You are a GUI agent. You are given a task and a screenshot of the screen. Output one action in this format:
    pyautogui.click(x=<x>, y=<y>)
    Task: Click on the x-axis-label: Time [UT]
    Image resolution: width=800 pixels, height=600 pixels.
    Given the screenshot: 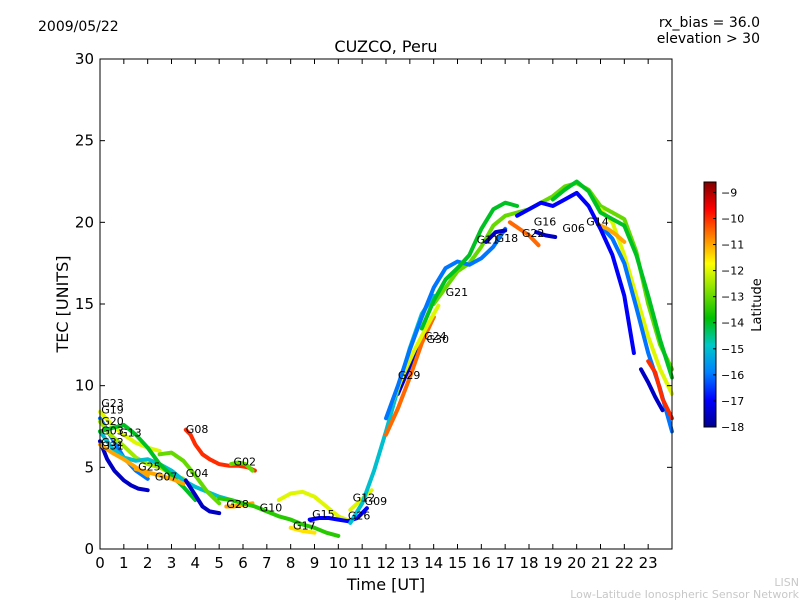 What is the action you would take?
    pyautogui.click(x=385, y=584)
    